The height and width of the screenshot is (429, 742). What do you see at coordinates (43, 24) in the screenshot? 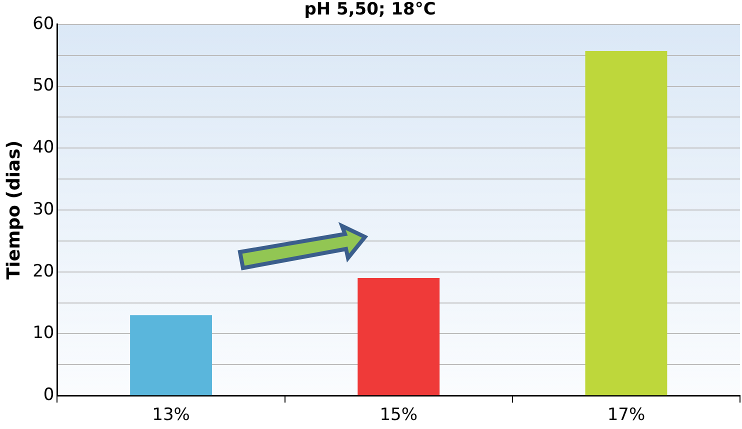
I see `y-tick-label: 60` at bounding box center [43, 24].